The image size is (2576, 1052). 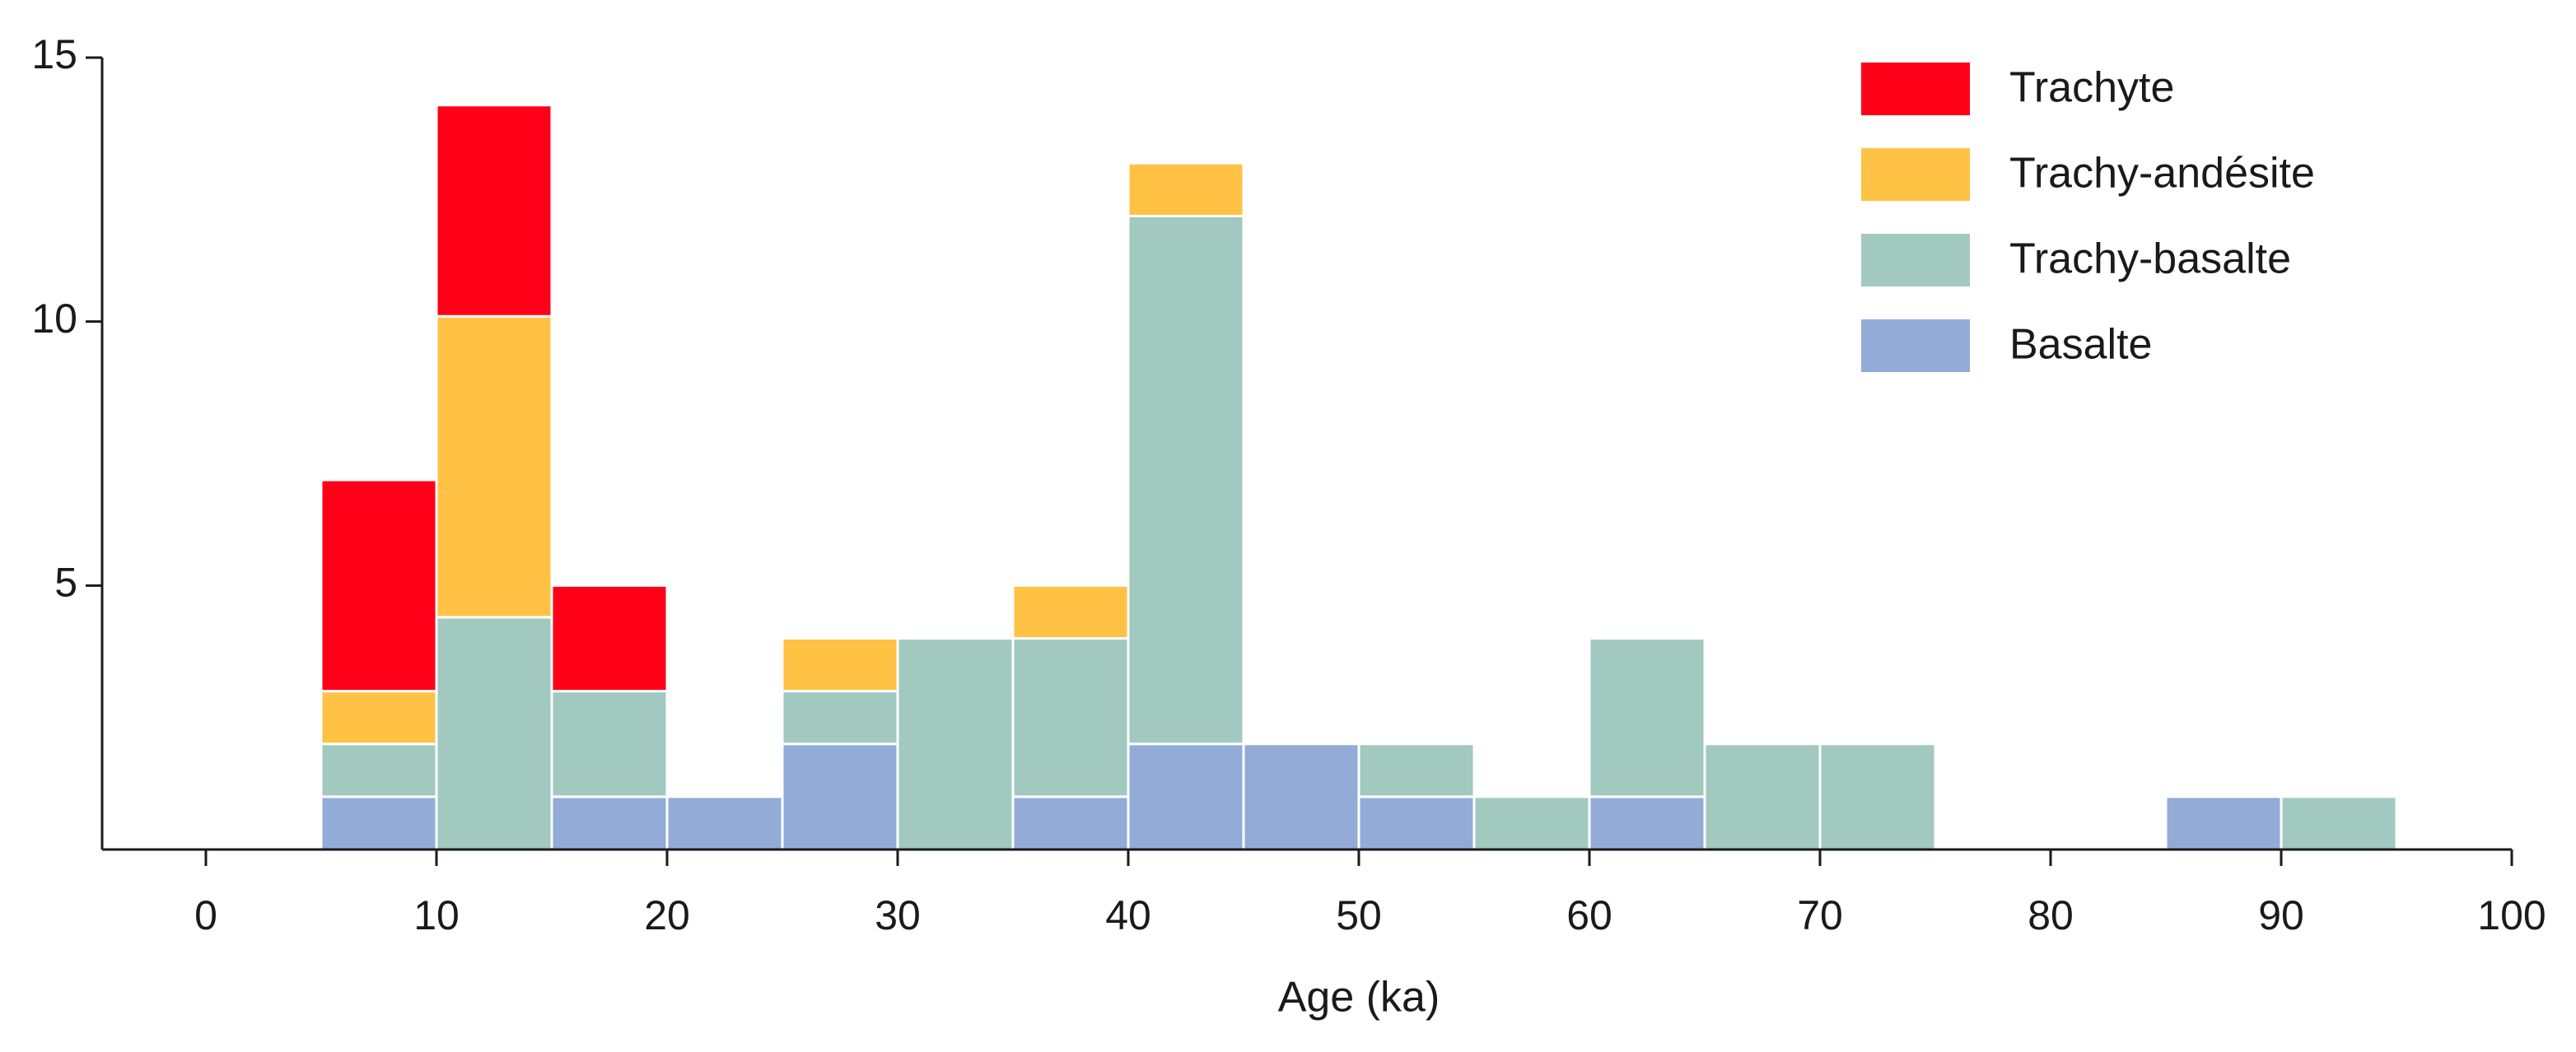 I want to click on x-tick-label: 30, so click(x=898, y=915).